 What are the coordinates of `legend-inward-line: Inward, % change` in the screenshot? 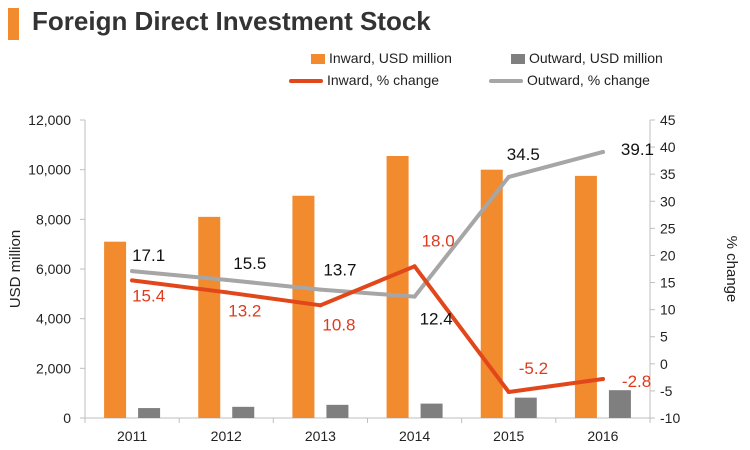 It's located at (364, 80).